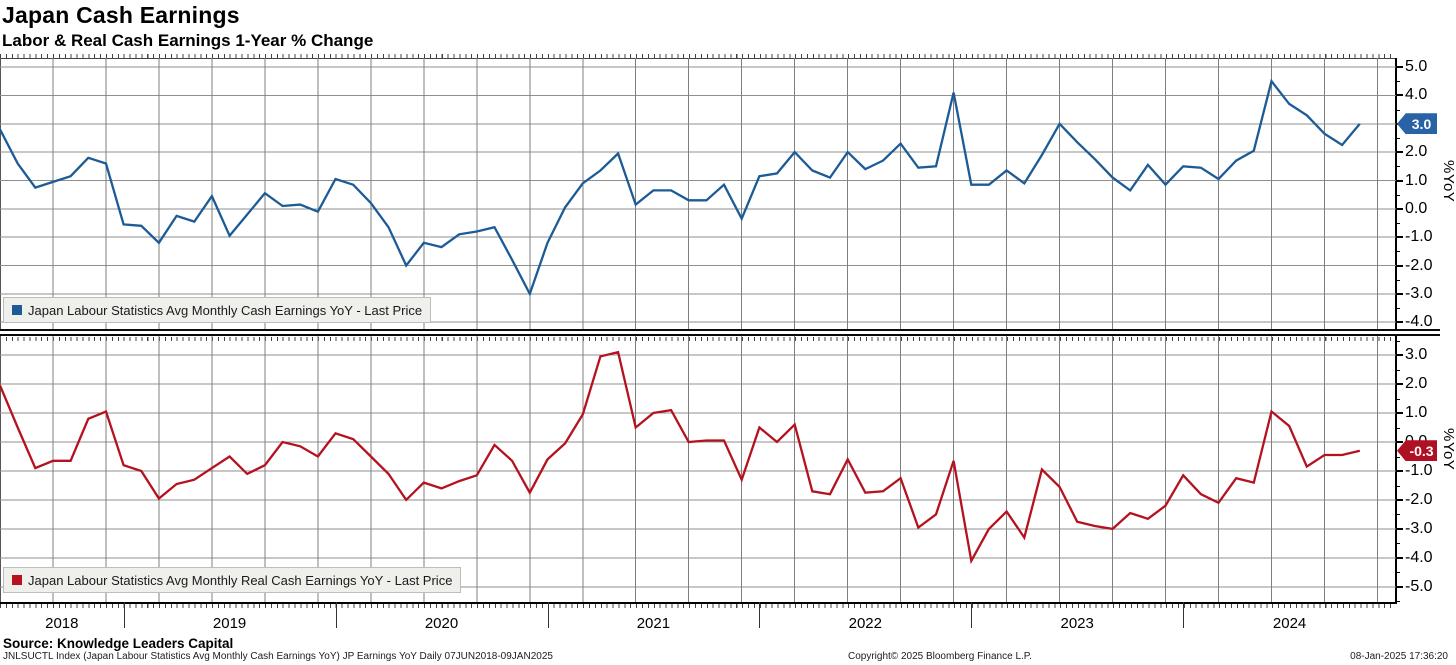 This screenshot has height=665, width=1456. I want to click on source-note: Source: Knowledge Leaders Capital, so click(118, 643).